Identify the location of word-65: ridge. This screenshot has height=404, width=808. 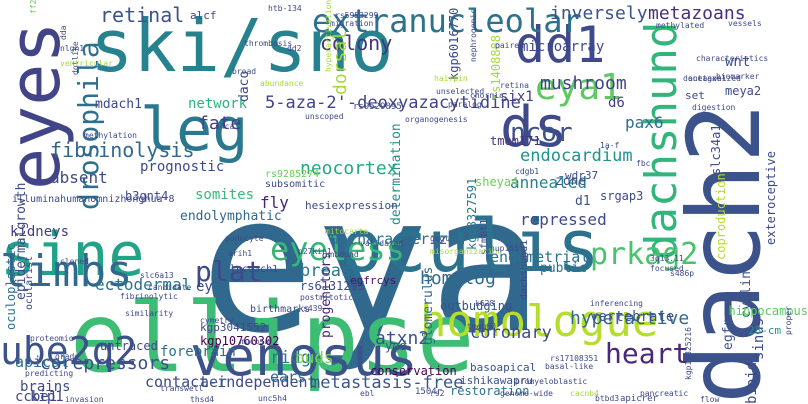
(296, 358).